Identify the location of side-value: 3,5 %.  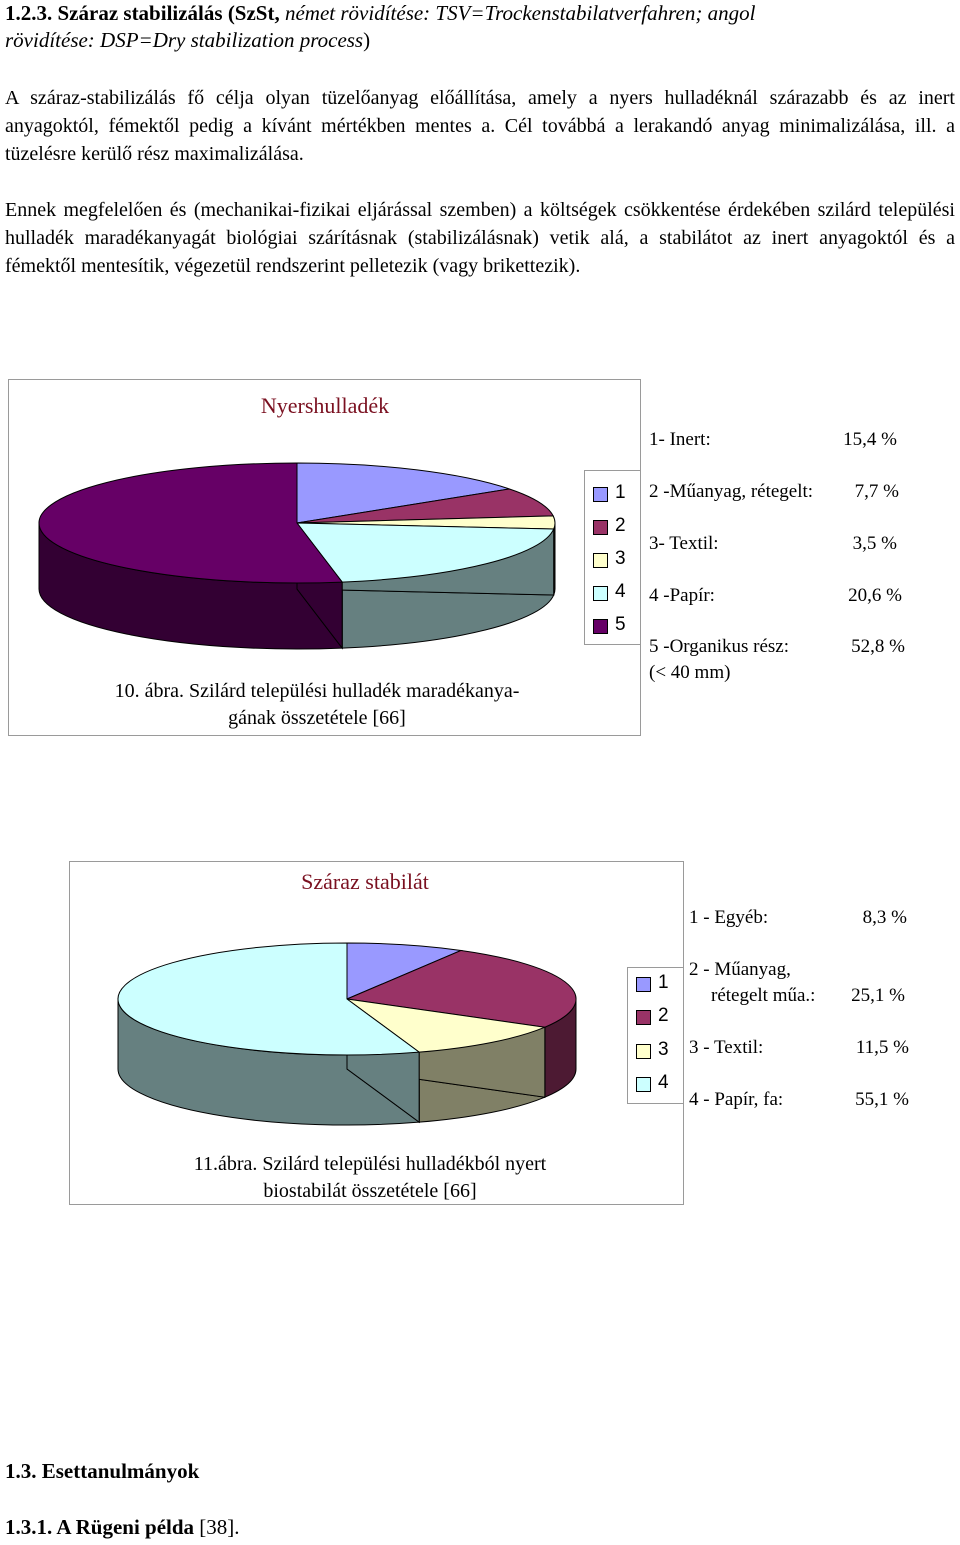
(874, 543).